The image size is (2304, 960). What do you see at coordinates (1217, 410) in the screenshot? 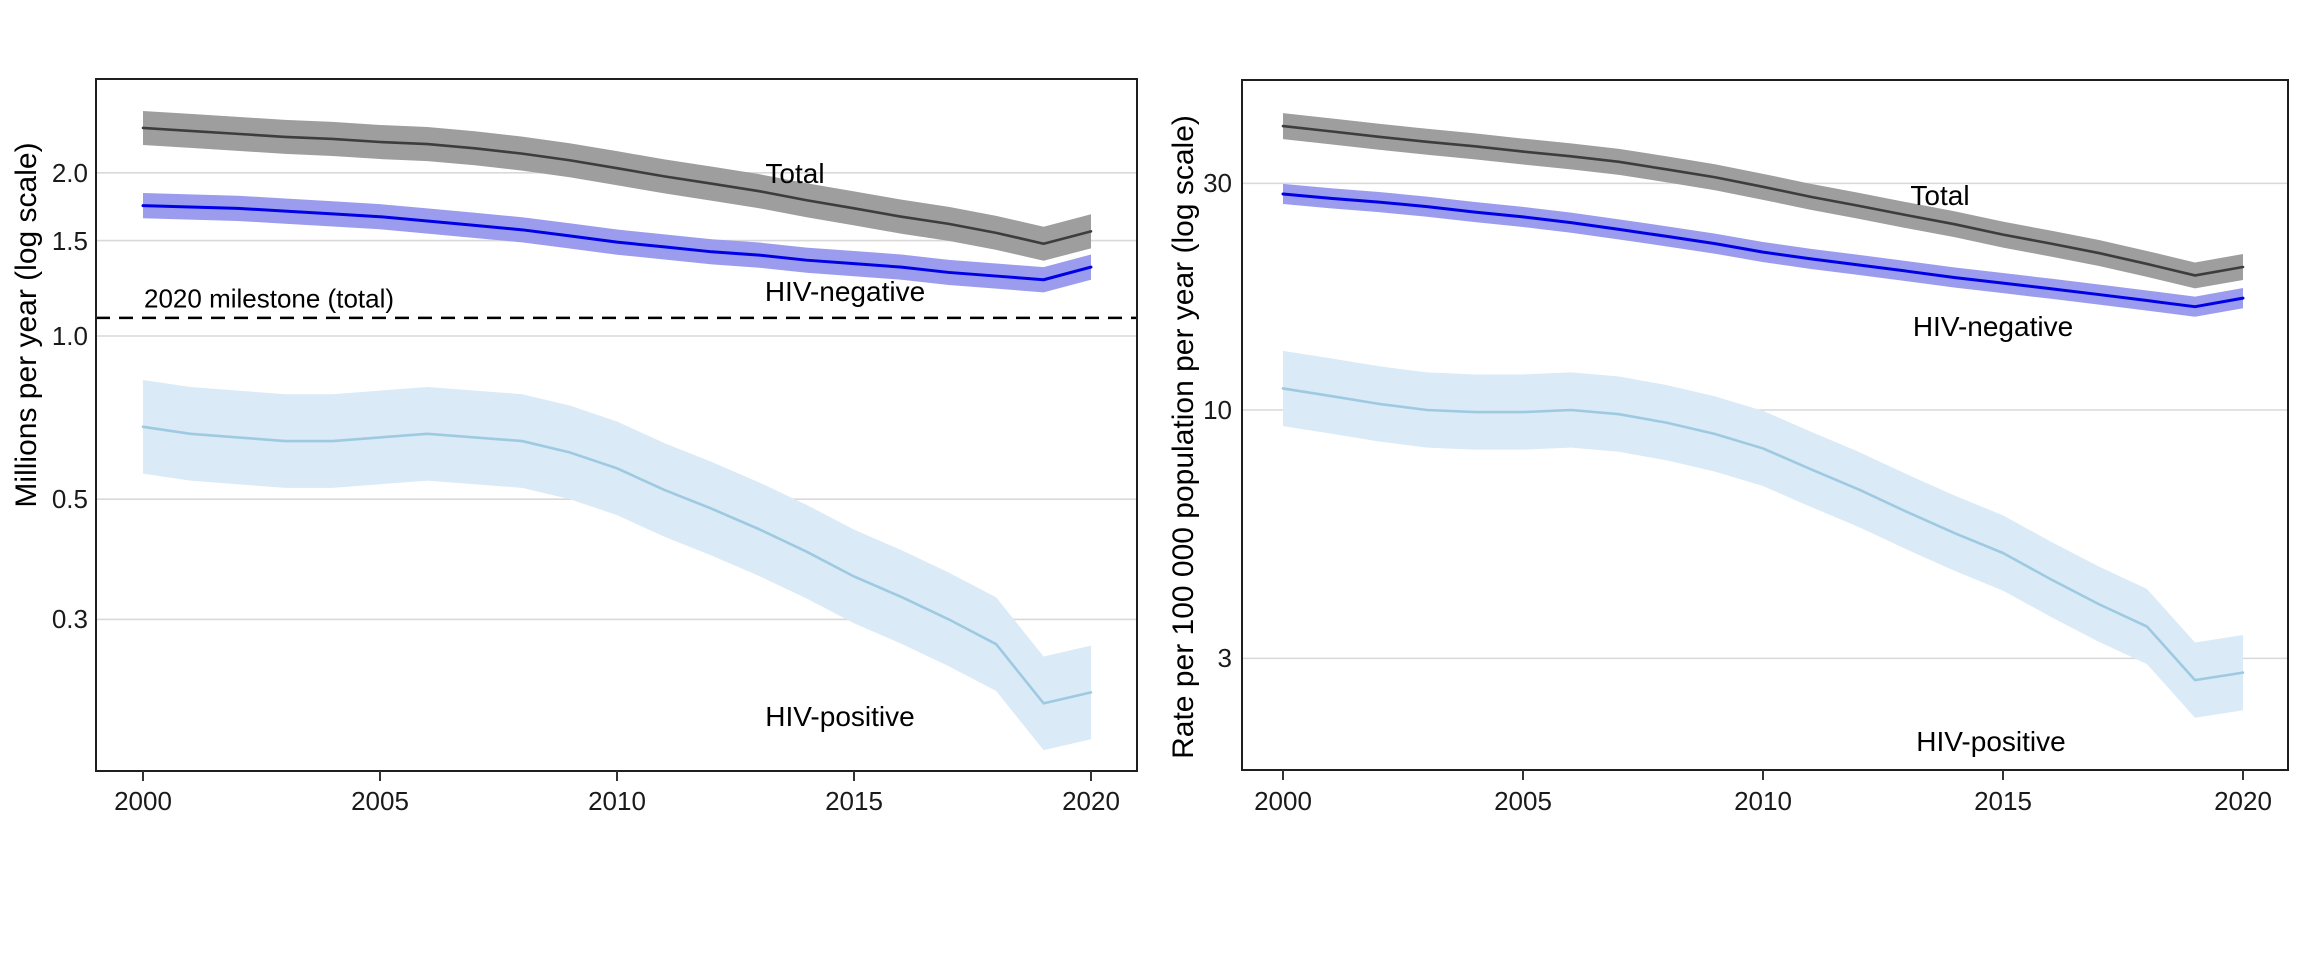
I see `y-tick-label: 10` at bounding box center [1217, 410].